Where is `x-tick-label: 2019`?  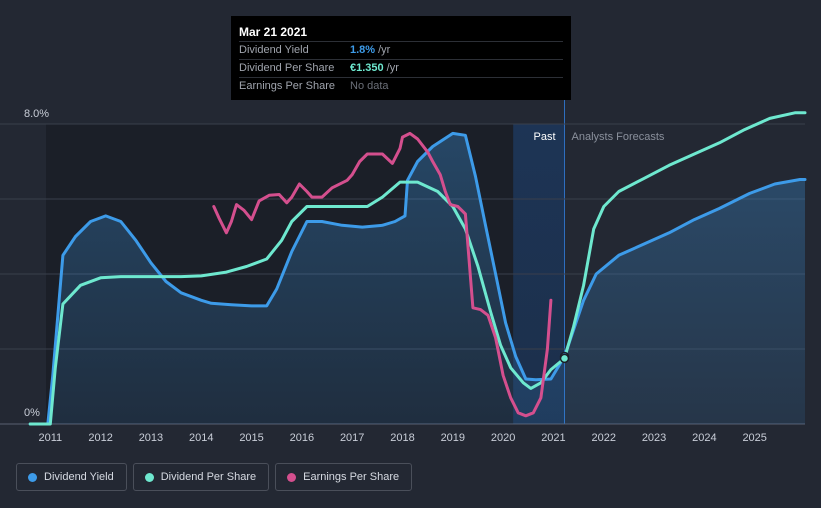
x-tick-label: 2019 is located at coordinates (453, 438).